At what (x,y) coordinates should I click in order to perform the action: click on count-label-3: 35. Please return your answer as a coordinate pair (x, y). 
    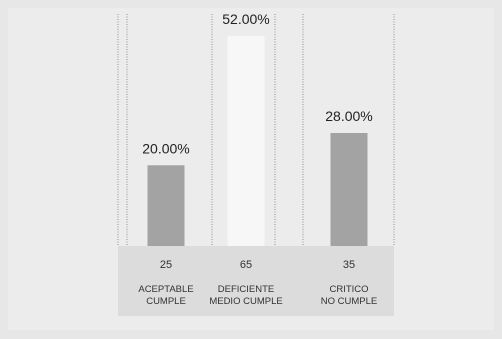
    Looking at the image, I should click on (349, 265).